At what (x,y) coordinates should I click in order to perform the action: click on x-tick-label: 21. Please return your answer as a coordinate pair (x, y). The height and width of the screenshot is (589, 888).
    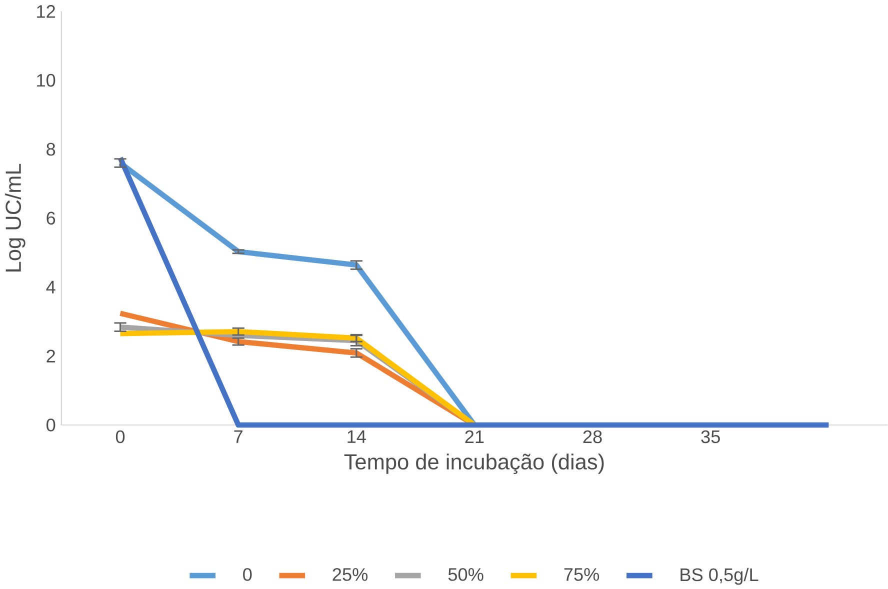
    Looking at the image, I should click on (474, 436).